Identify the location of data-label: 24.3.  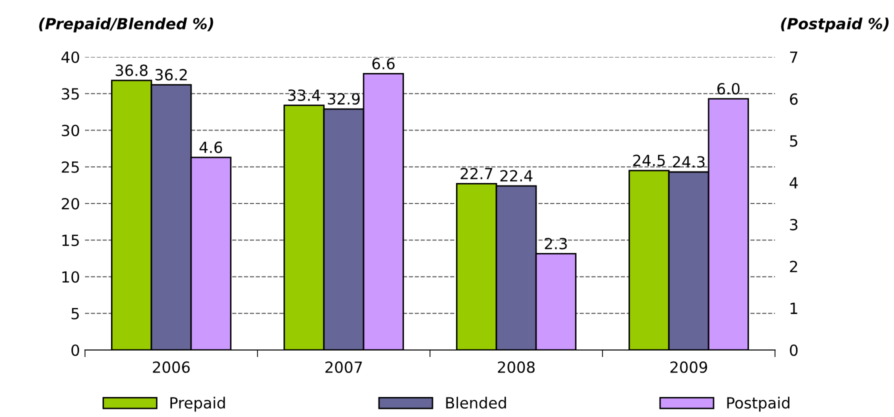
(688, 162).